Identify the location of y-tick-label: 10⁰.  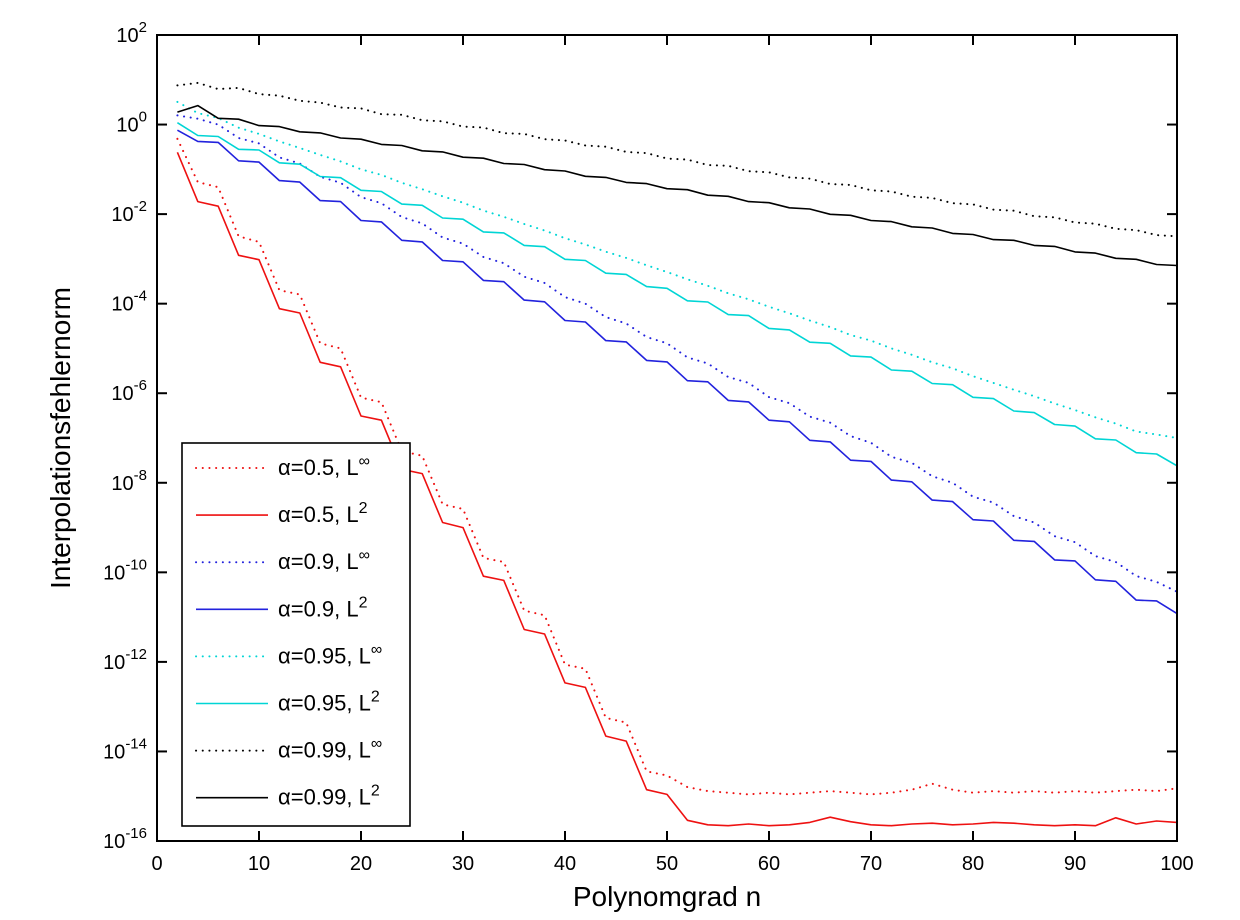
(131, 123).